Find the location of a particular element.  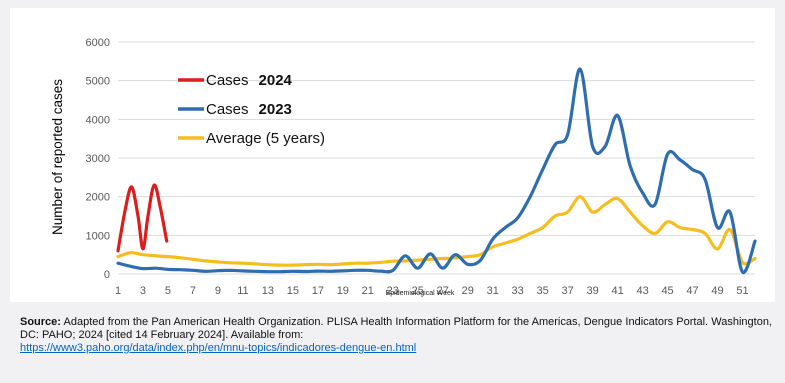

y-tick-label: 6000 is located at coordinates (98, 43).